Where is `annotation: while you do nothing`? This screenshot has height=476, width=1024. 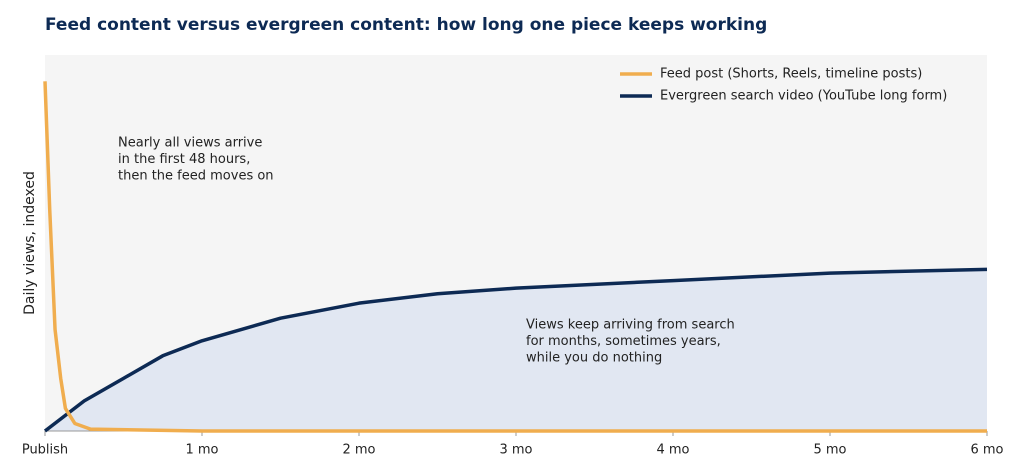
annotation: while you do nothing is located at coordinates (594, 358).